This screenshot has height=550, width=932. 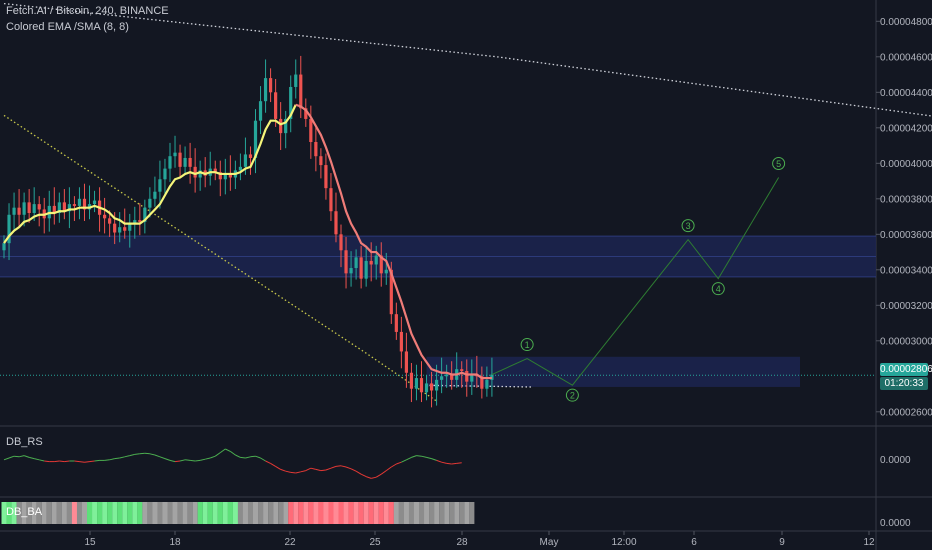 What do you see at coordinates (24, 442) in the screenshot?
I see `oscillator-pane-label: DB_RS` at bounding box center [24, 442].